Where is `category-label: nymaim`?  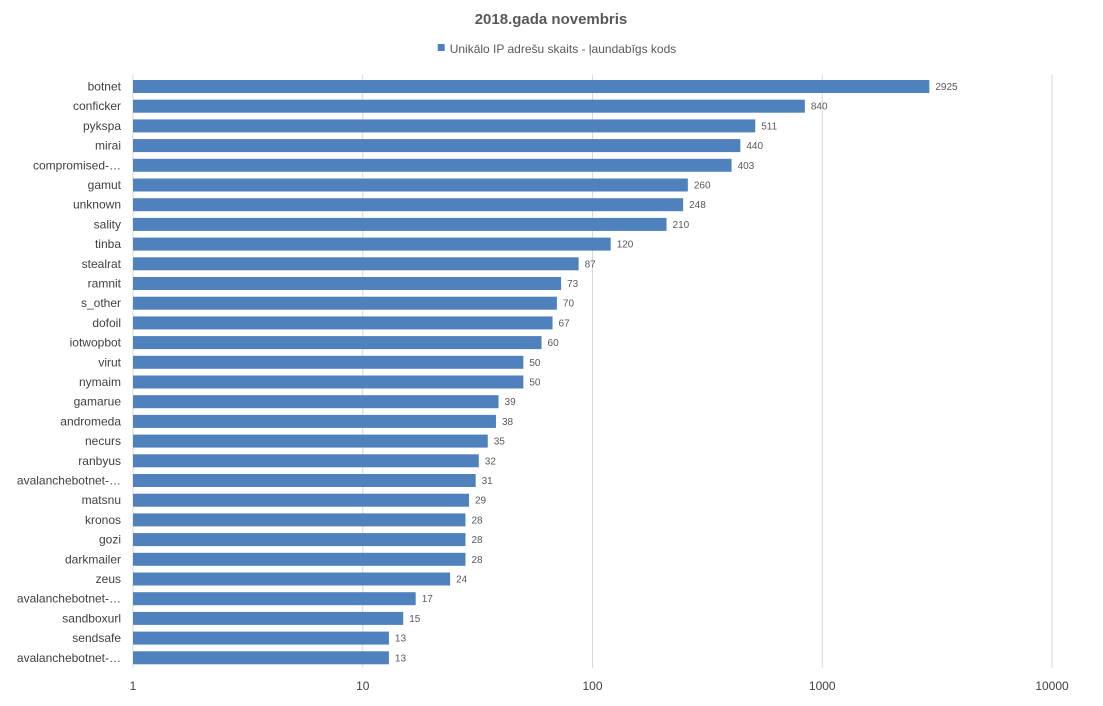
category-label: nymaim is located at coordinates (100, 382).